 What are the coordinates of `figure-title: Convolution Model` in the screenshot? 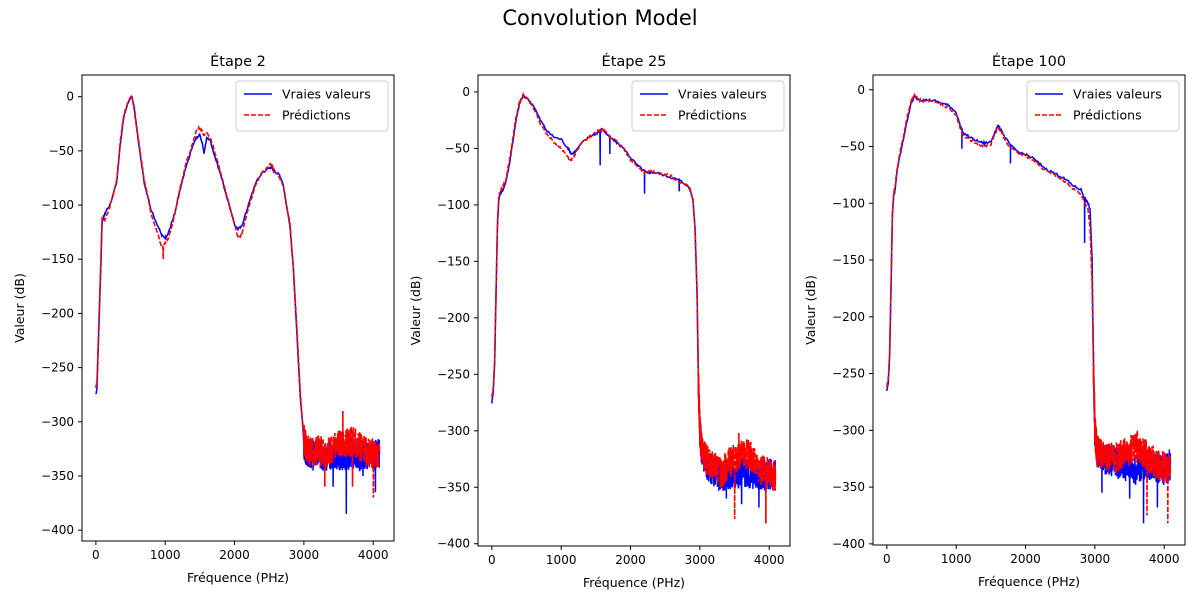 It's located at (600, 18).